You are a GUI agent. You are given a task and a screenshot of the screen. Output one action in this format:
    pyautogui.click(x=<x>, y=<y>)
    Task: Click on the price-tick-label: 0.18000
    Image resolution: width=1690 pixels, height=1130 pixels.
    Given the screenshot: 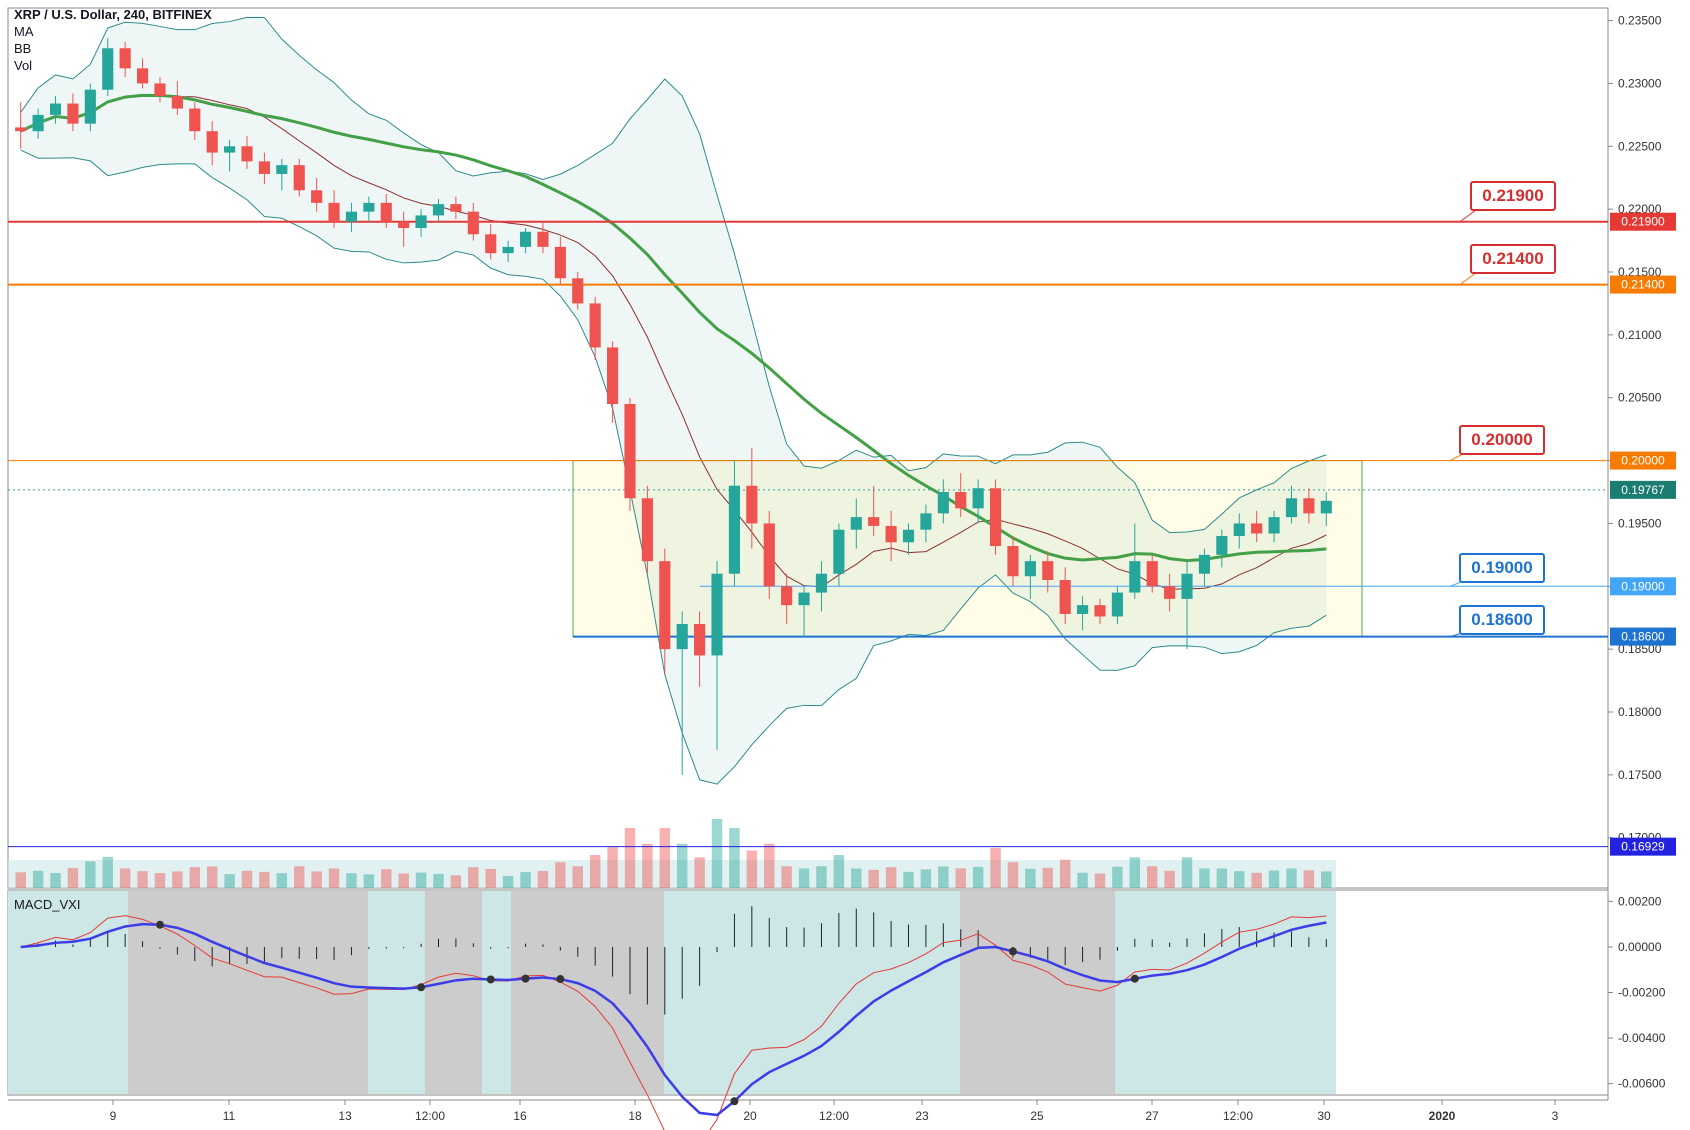 What is the action you would take?
    pyautogui.click(x=1640, y=712)
    